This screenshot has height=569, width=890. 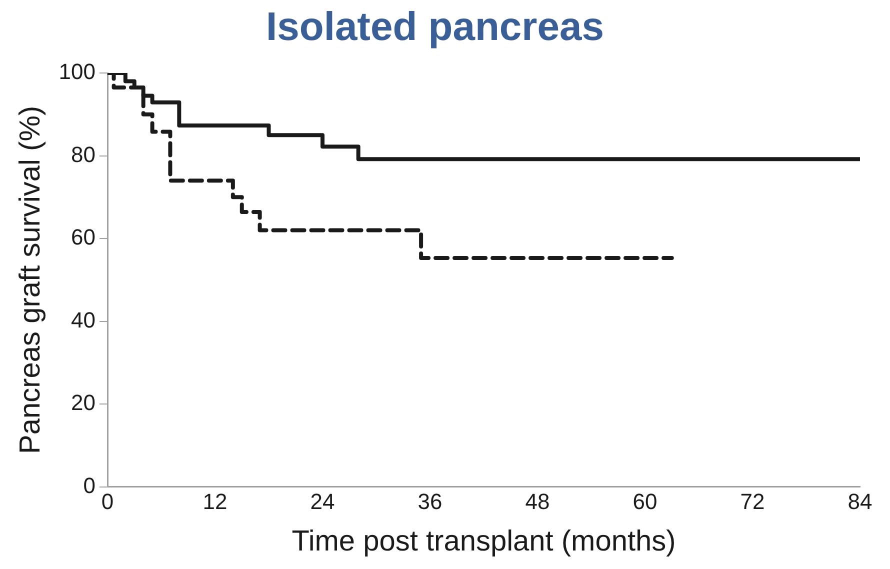 I want to click on x-tick-label: 0, so click(x=107, y=501).